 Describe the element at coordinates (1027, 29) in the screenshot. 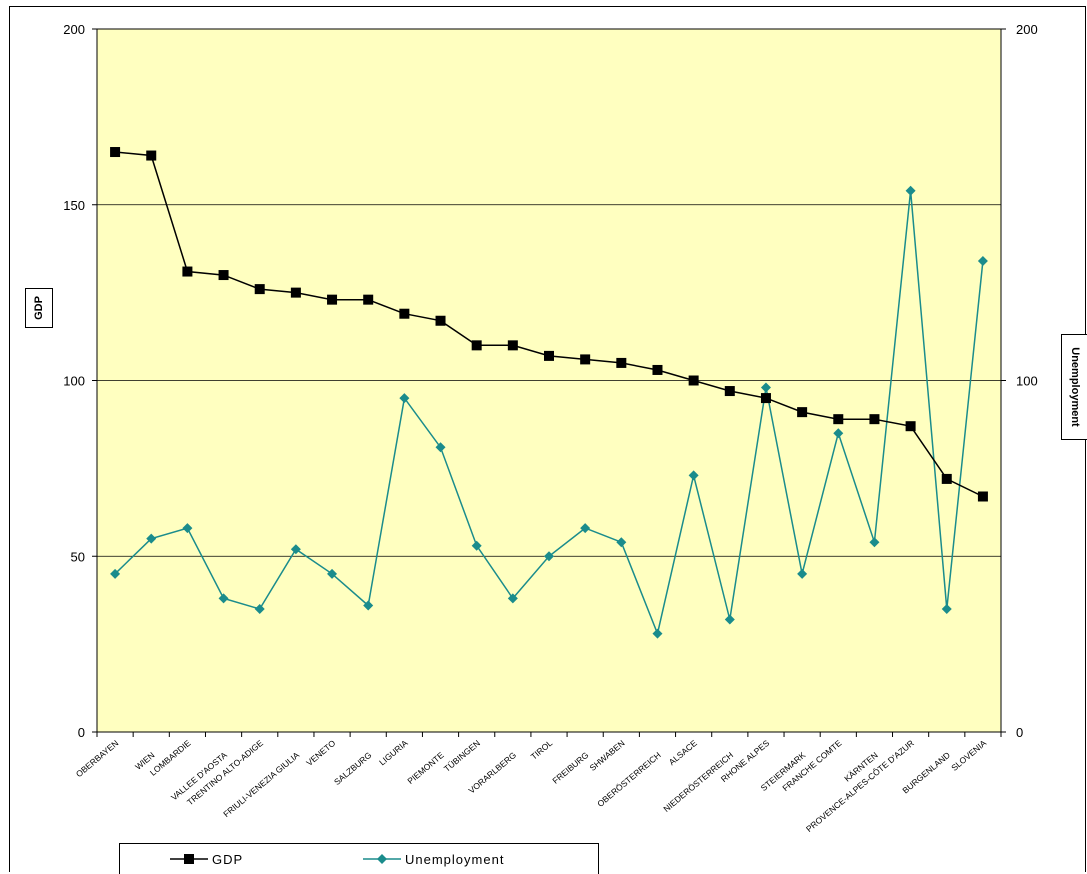

I see `right-tick-label: 200` at that location.